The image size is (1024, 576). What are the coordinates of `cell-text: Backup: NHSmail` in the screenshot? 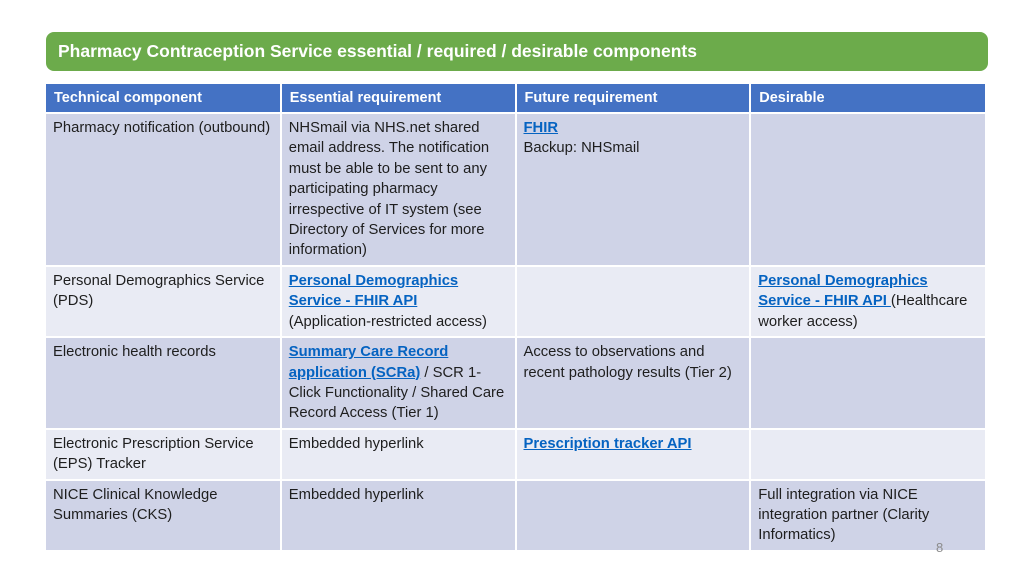 It's located at (581, 148).